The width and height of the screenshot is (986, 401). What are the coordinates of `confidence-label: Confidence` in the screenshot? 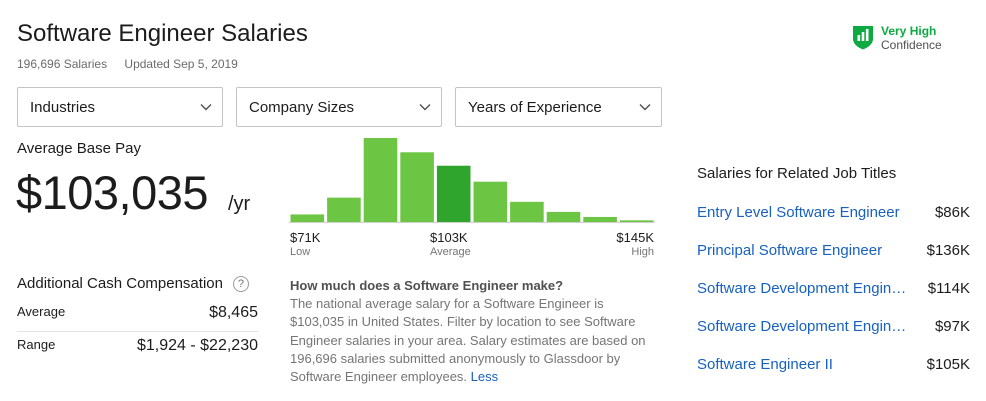 It's located at (911, 45).